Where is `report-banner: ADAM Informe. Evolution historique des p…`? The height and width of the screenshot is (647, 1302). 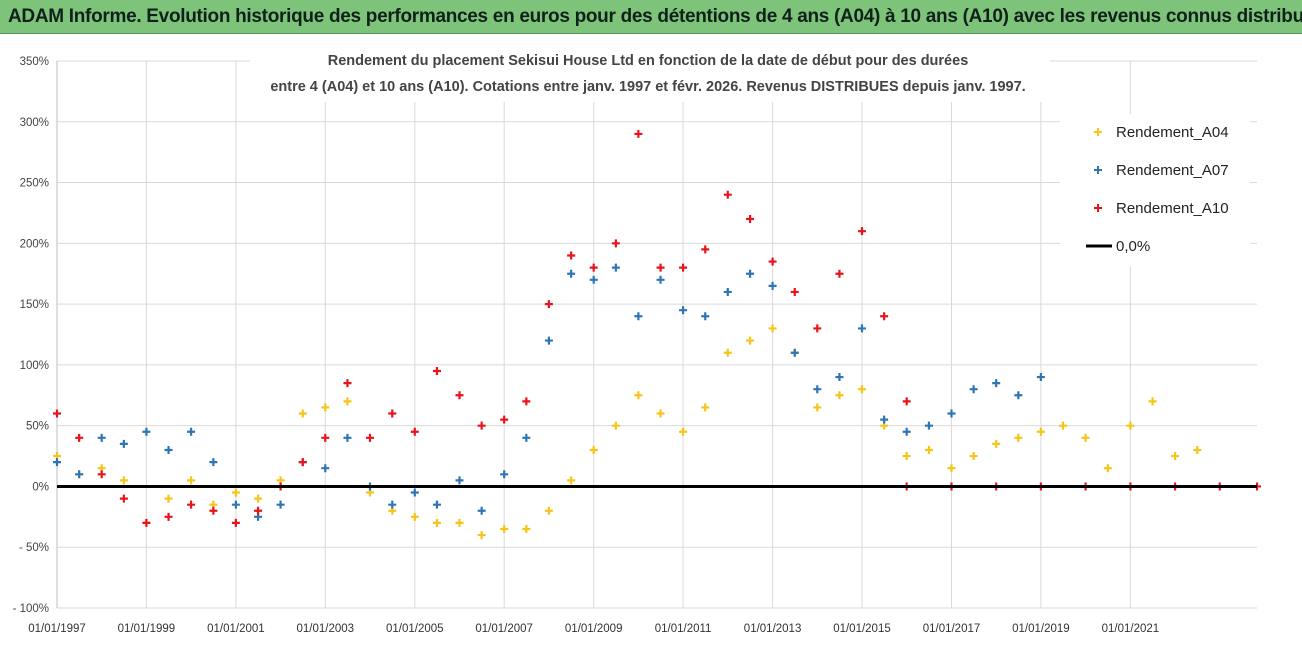 report-banner: ADAM Informe. Evolution historique des p… is located at coordinates (651, 17).